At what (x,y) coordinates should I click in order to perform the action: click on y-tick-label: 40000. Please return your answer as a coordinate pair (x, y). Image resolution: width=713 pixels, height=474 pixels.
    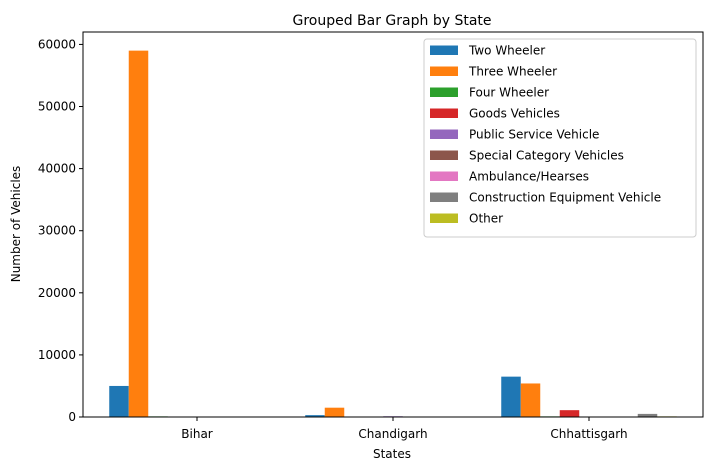
    Looking at the image, I should click on (57, 169).